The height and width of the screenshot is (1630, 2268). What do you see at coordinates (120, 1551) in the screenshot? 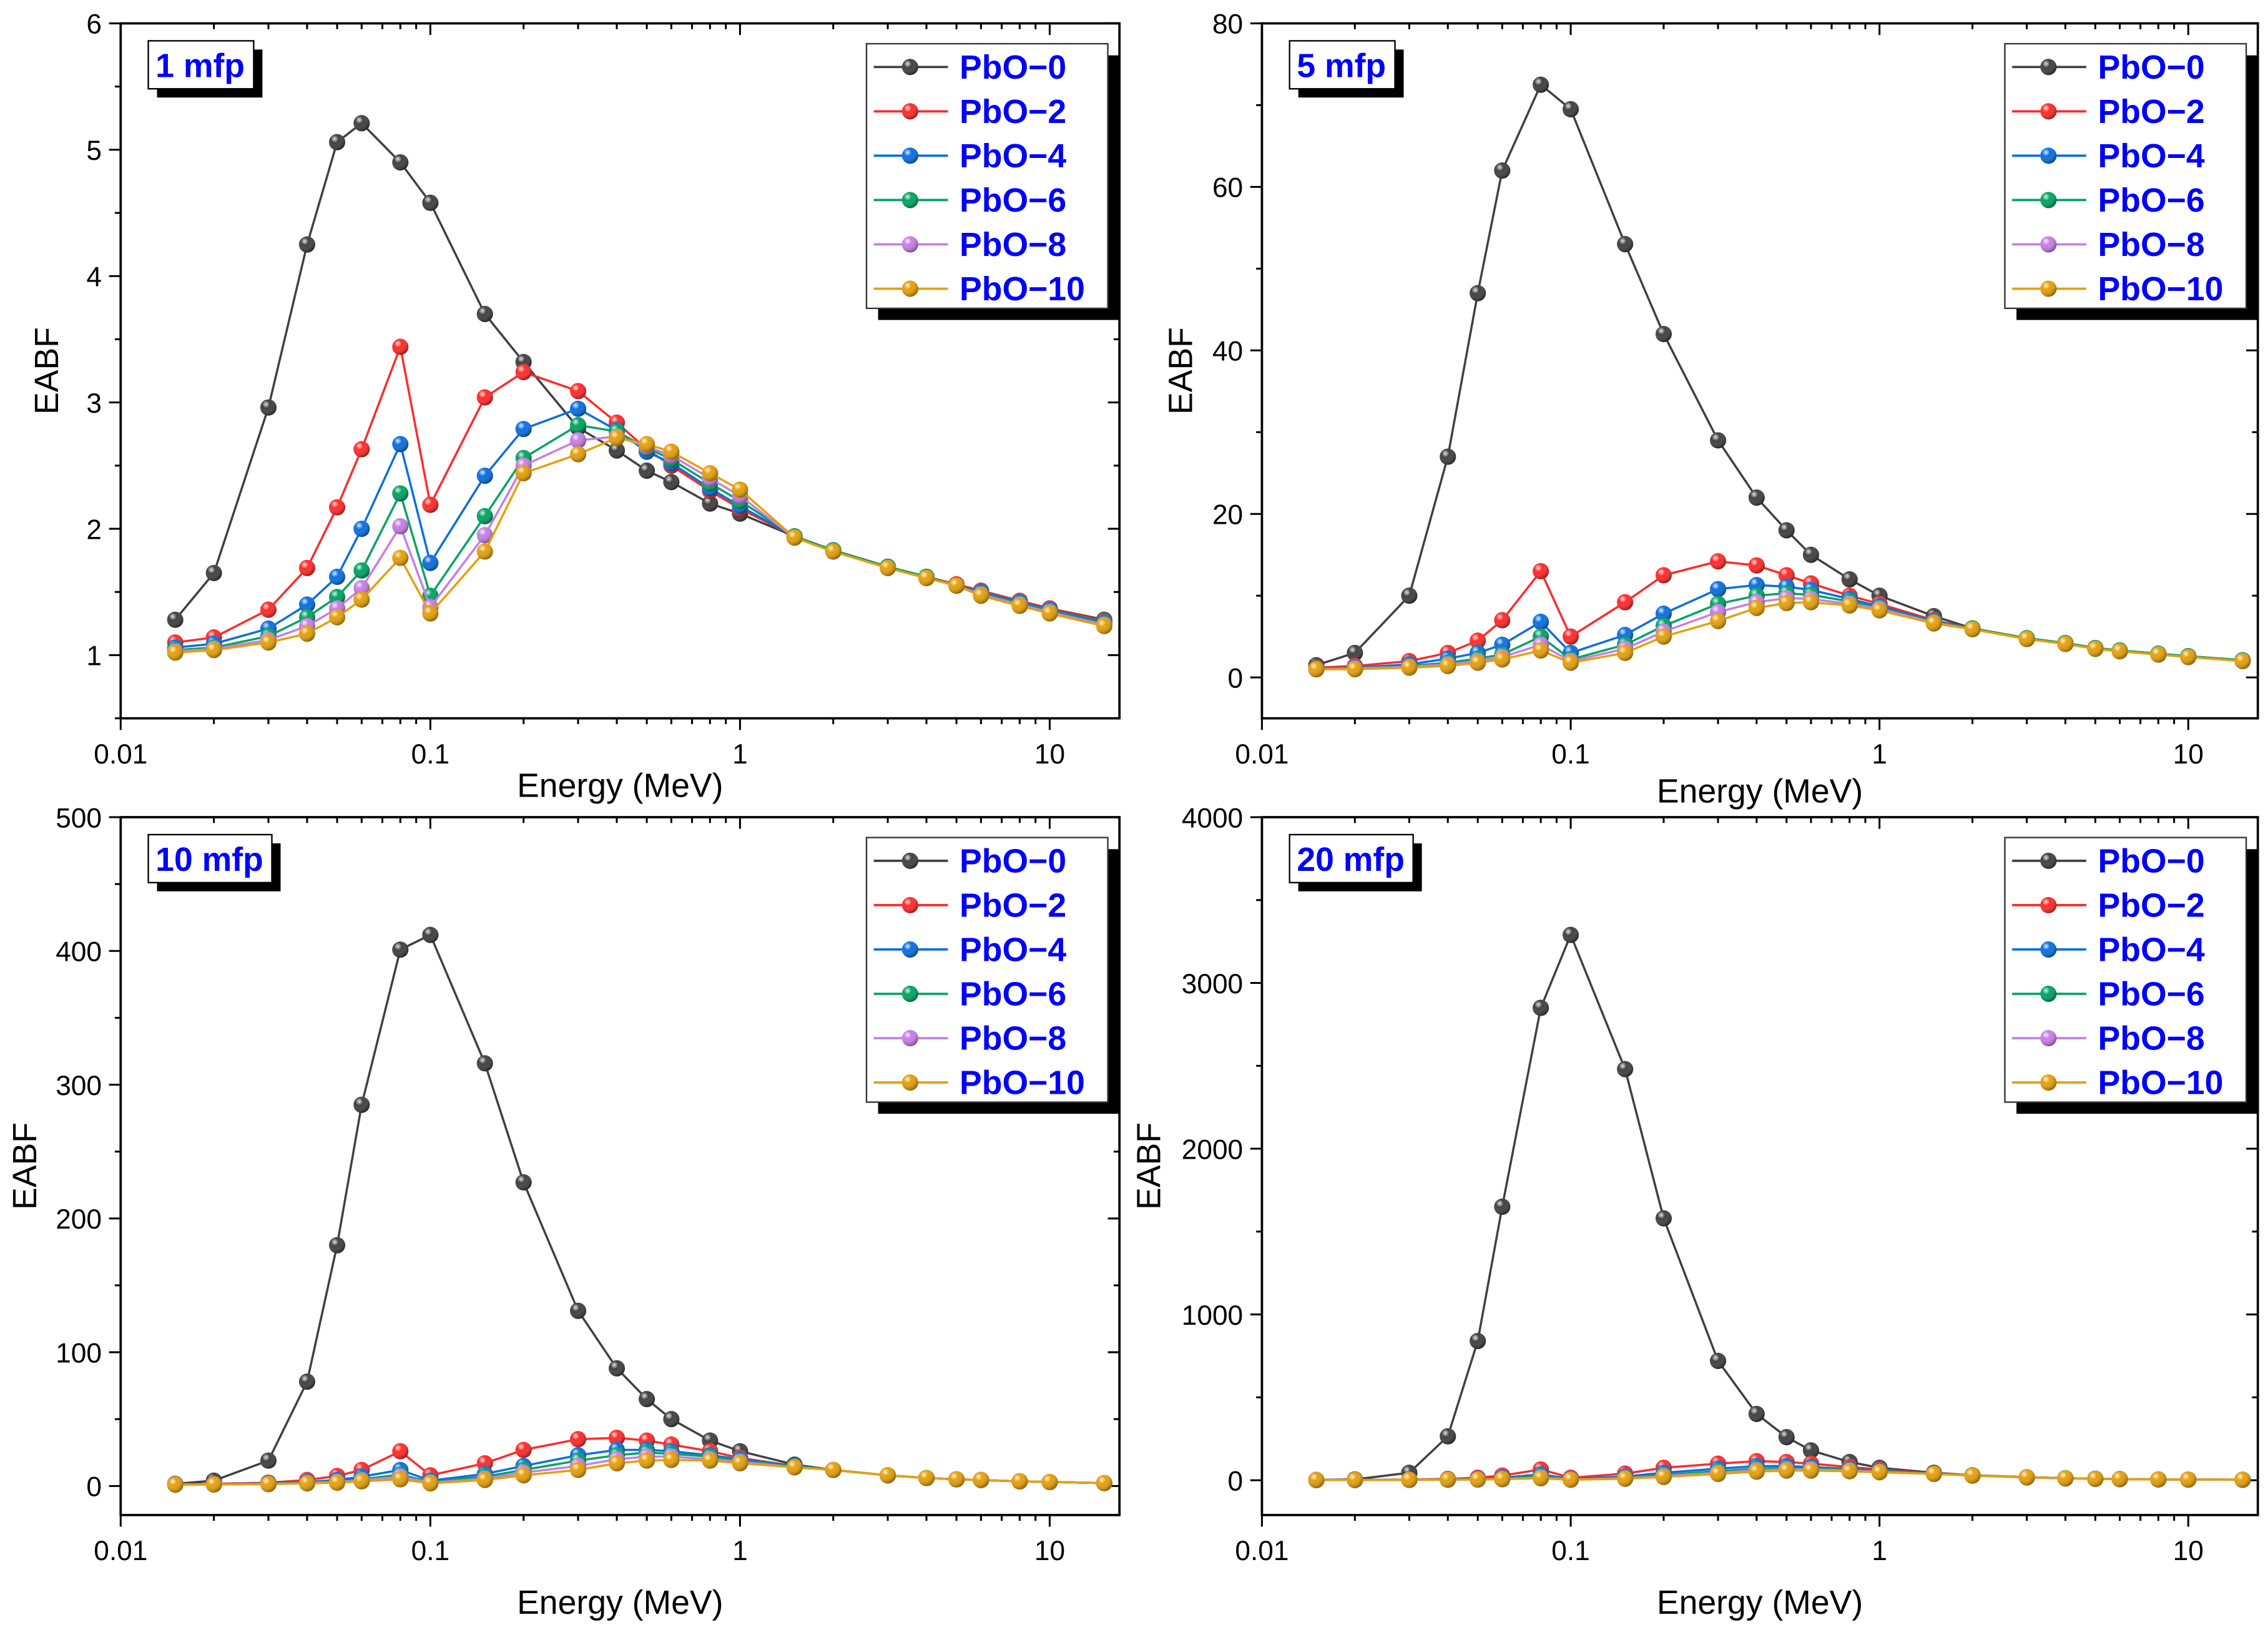
I see `x-tick-label: 0.01` at bounding box center [120, 1551].